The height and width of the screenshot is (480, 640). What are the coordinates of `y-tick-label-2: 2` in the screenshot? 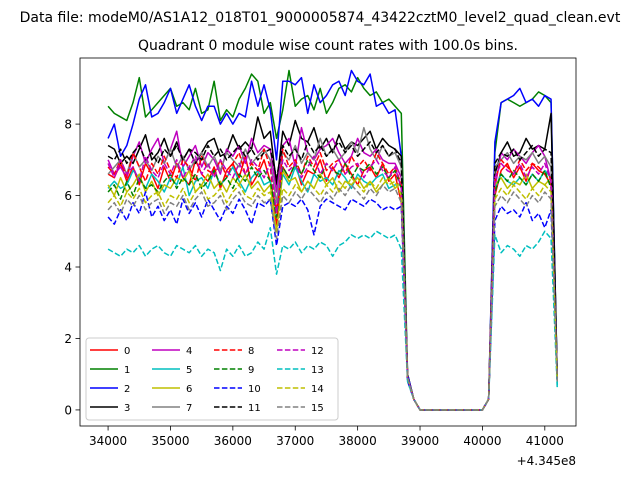 It's located at (68, 339).